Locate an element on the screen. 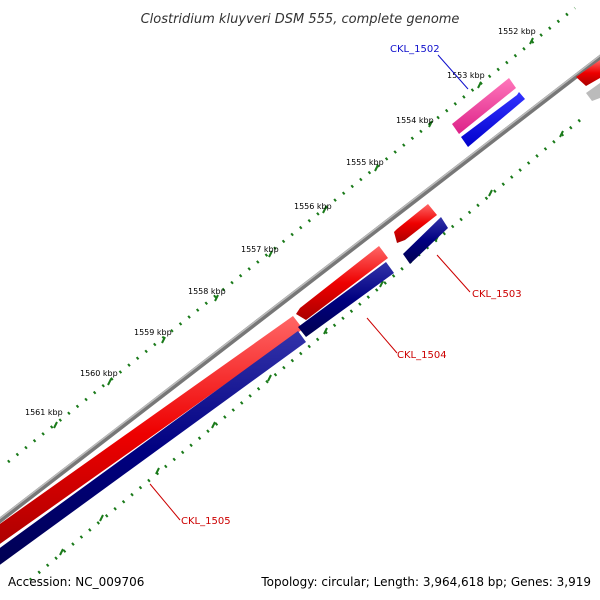 This screenshot has width=600, height=600. gene-label-ckl-1502: CKL_1502 is located at coordinates (415, 49).